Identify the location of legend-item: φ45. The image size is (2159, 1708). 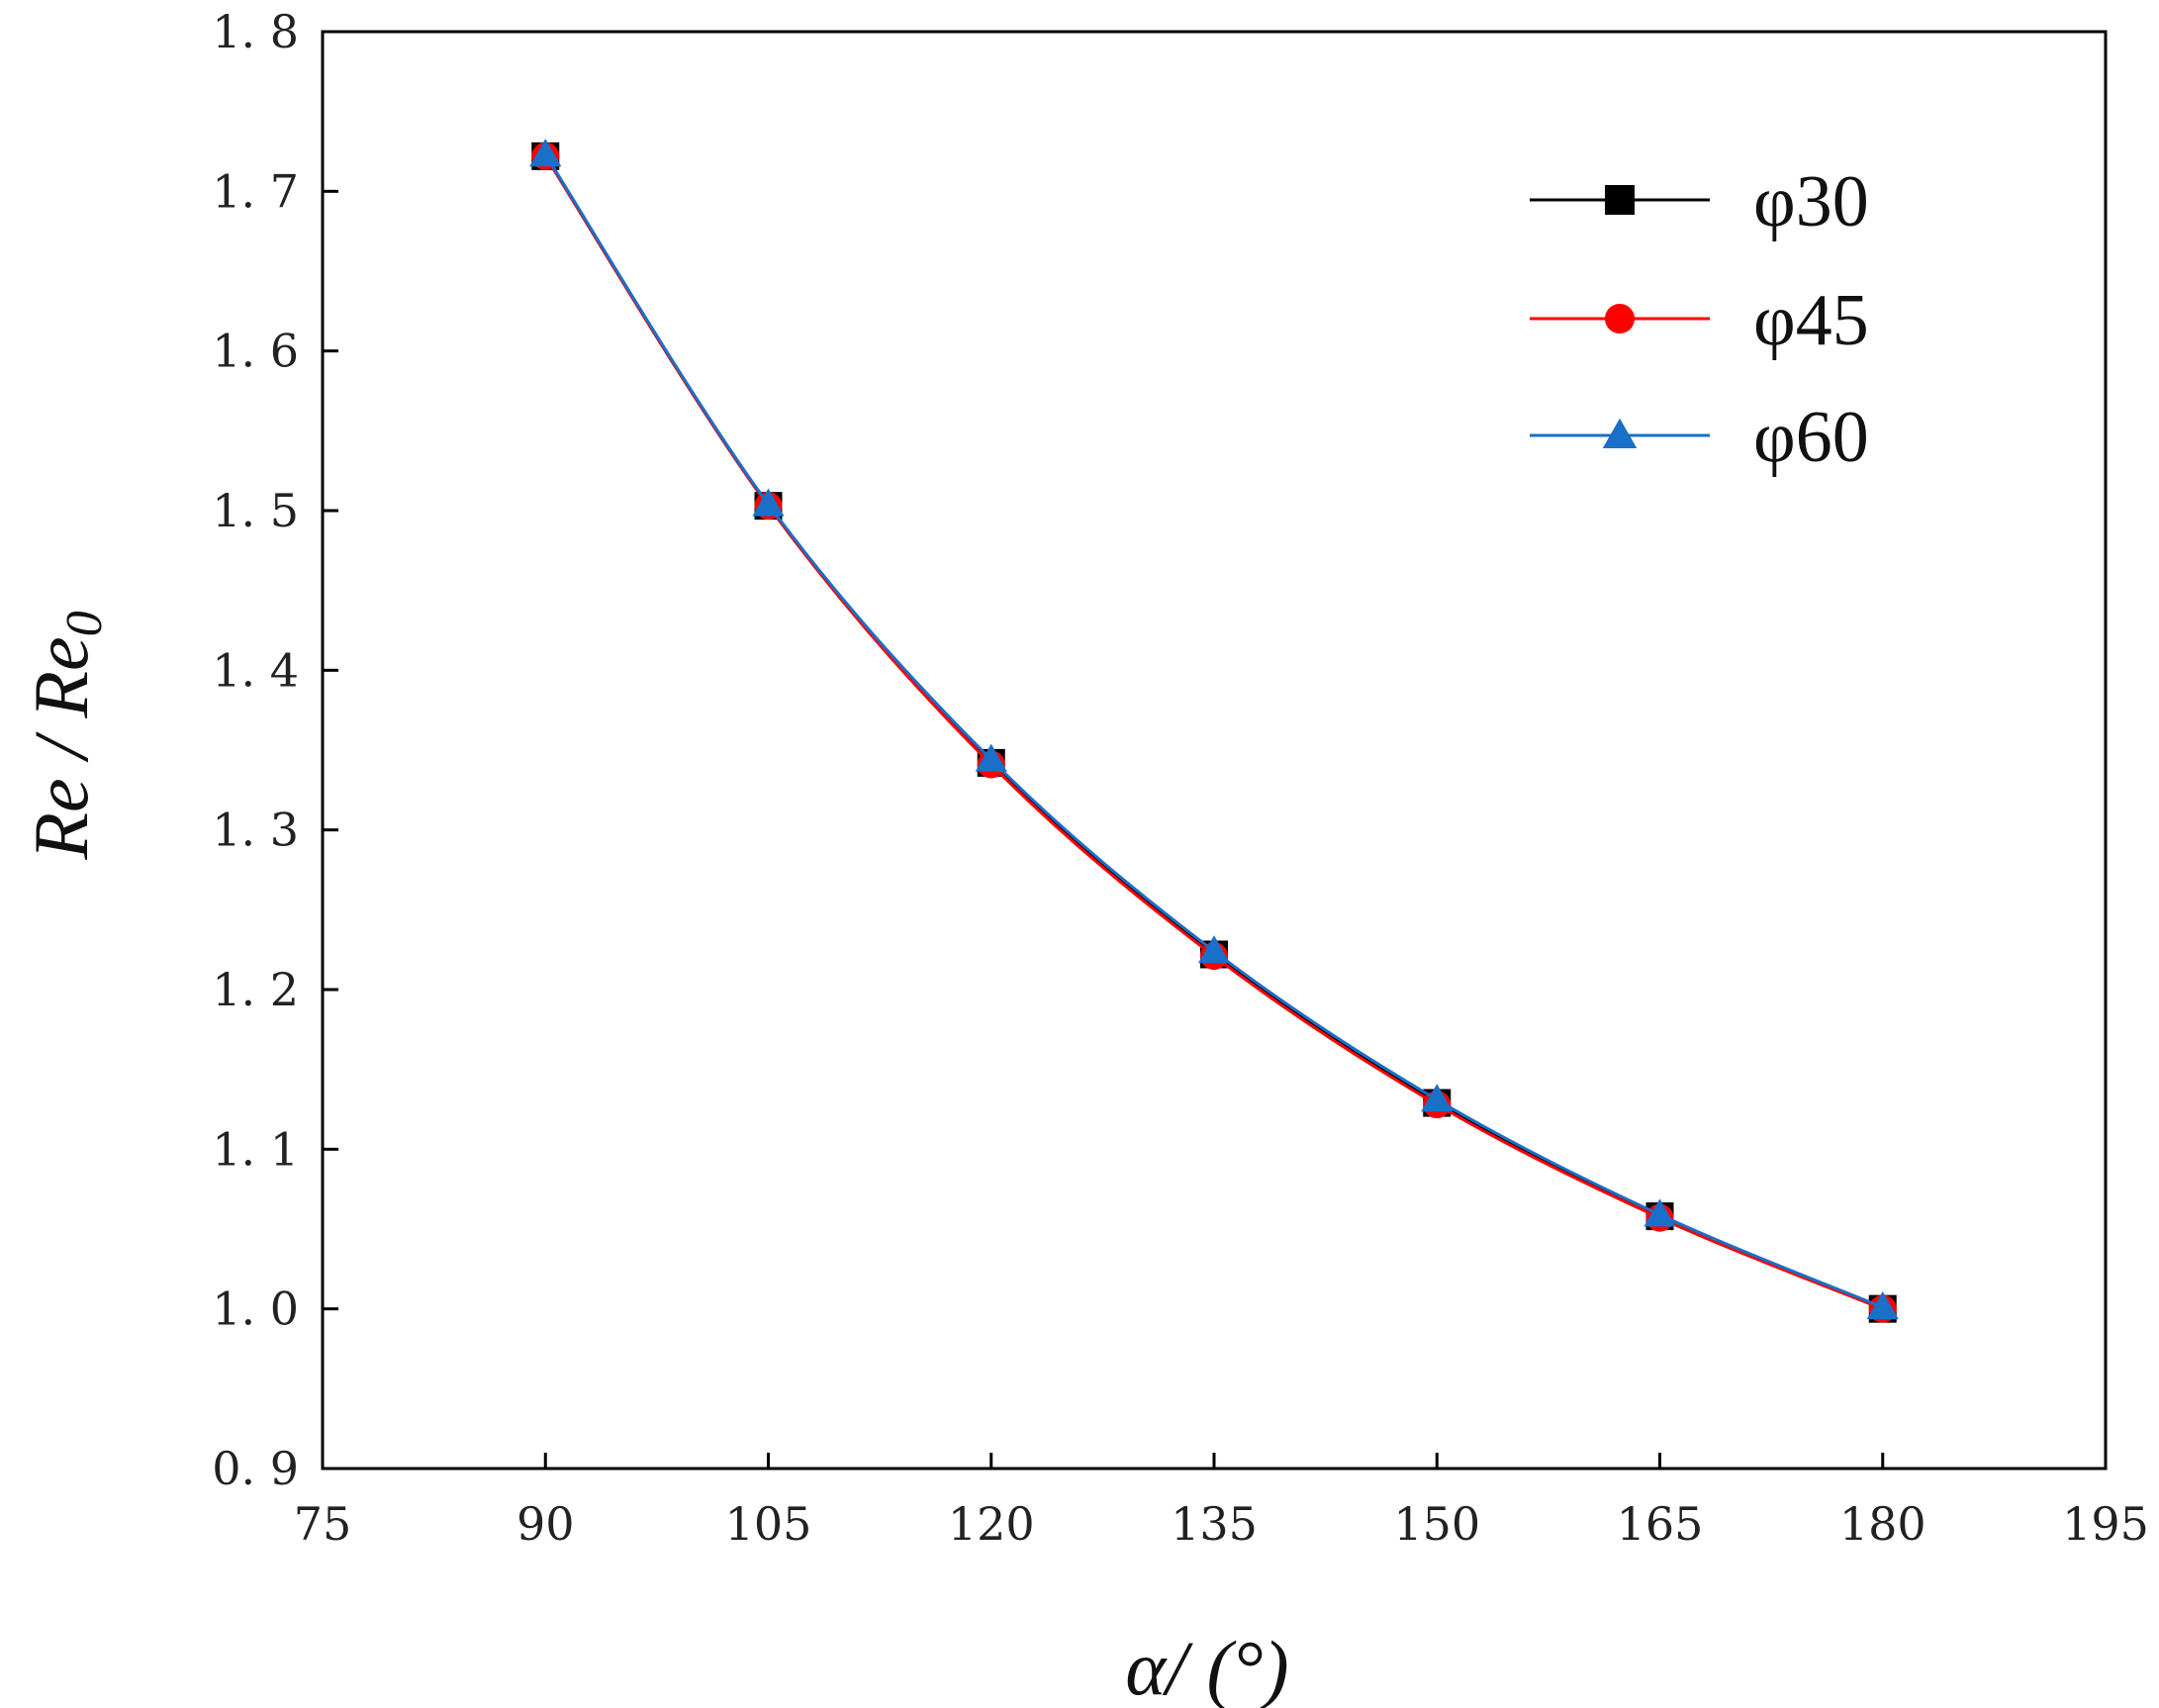
(1699, 320).